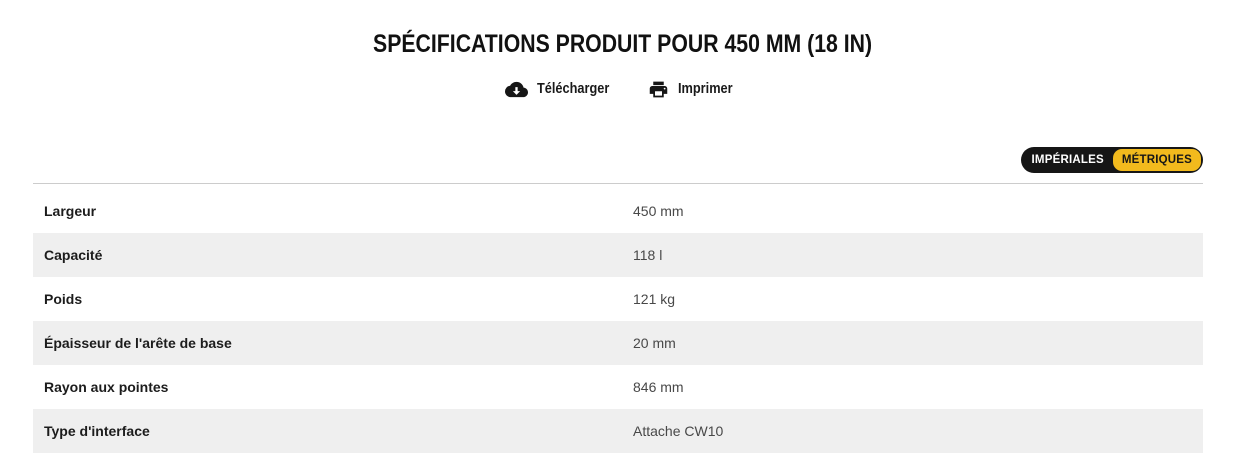 Image resolution: width=1245 pixels, height=476 pixels. I want to click on unit-toggle-row: IMPÉRIALES MÉTRIQUES, so click(618, 159).